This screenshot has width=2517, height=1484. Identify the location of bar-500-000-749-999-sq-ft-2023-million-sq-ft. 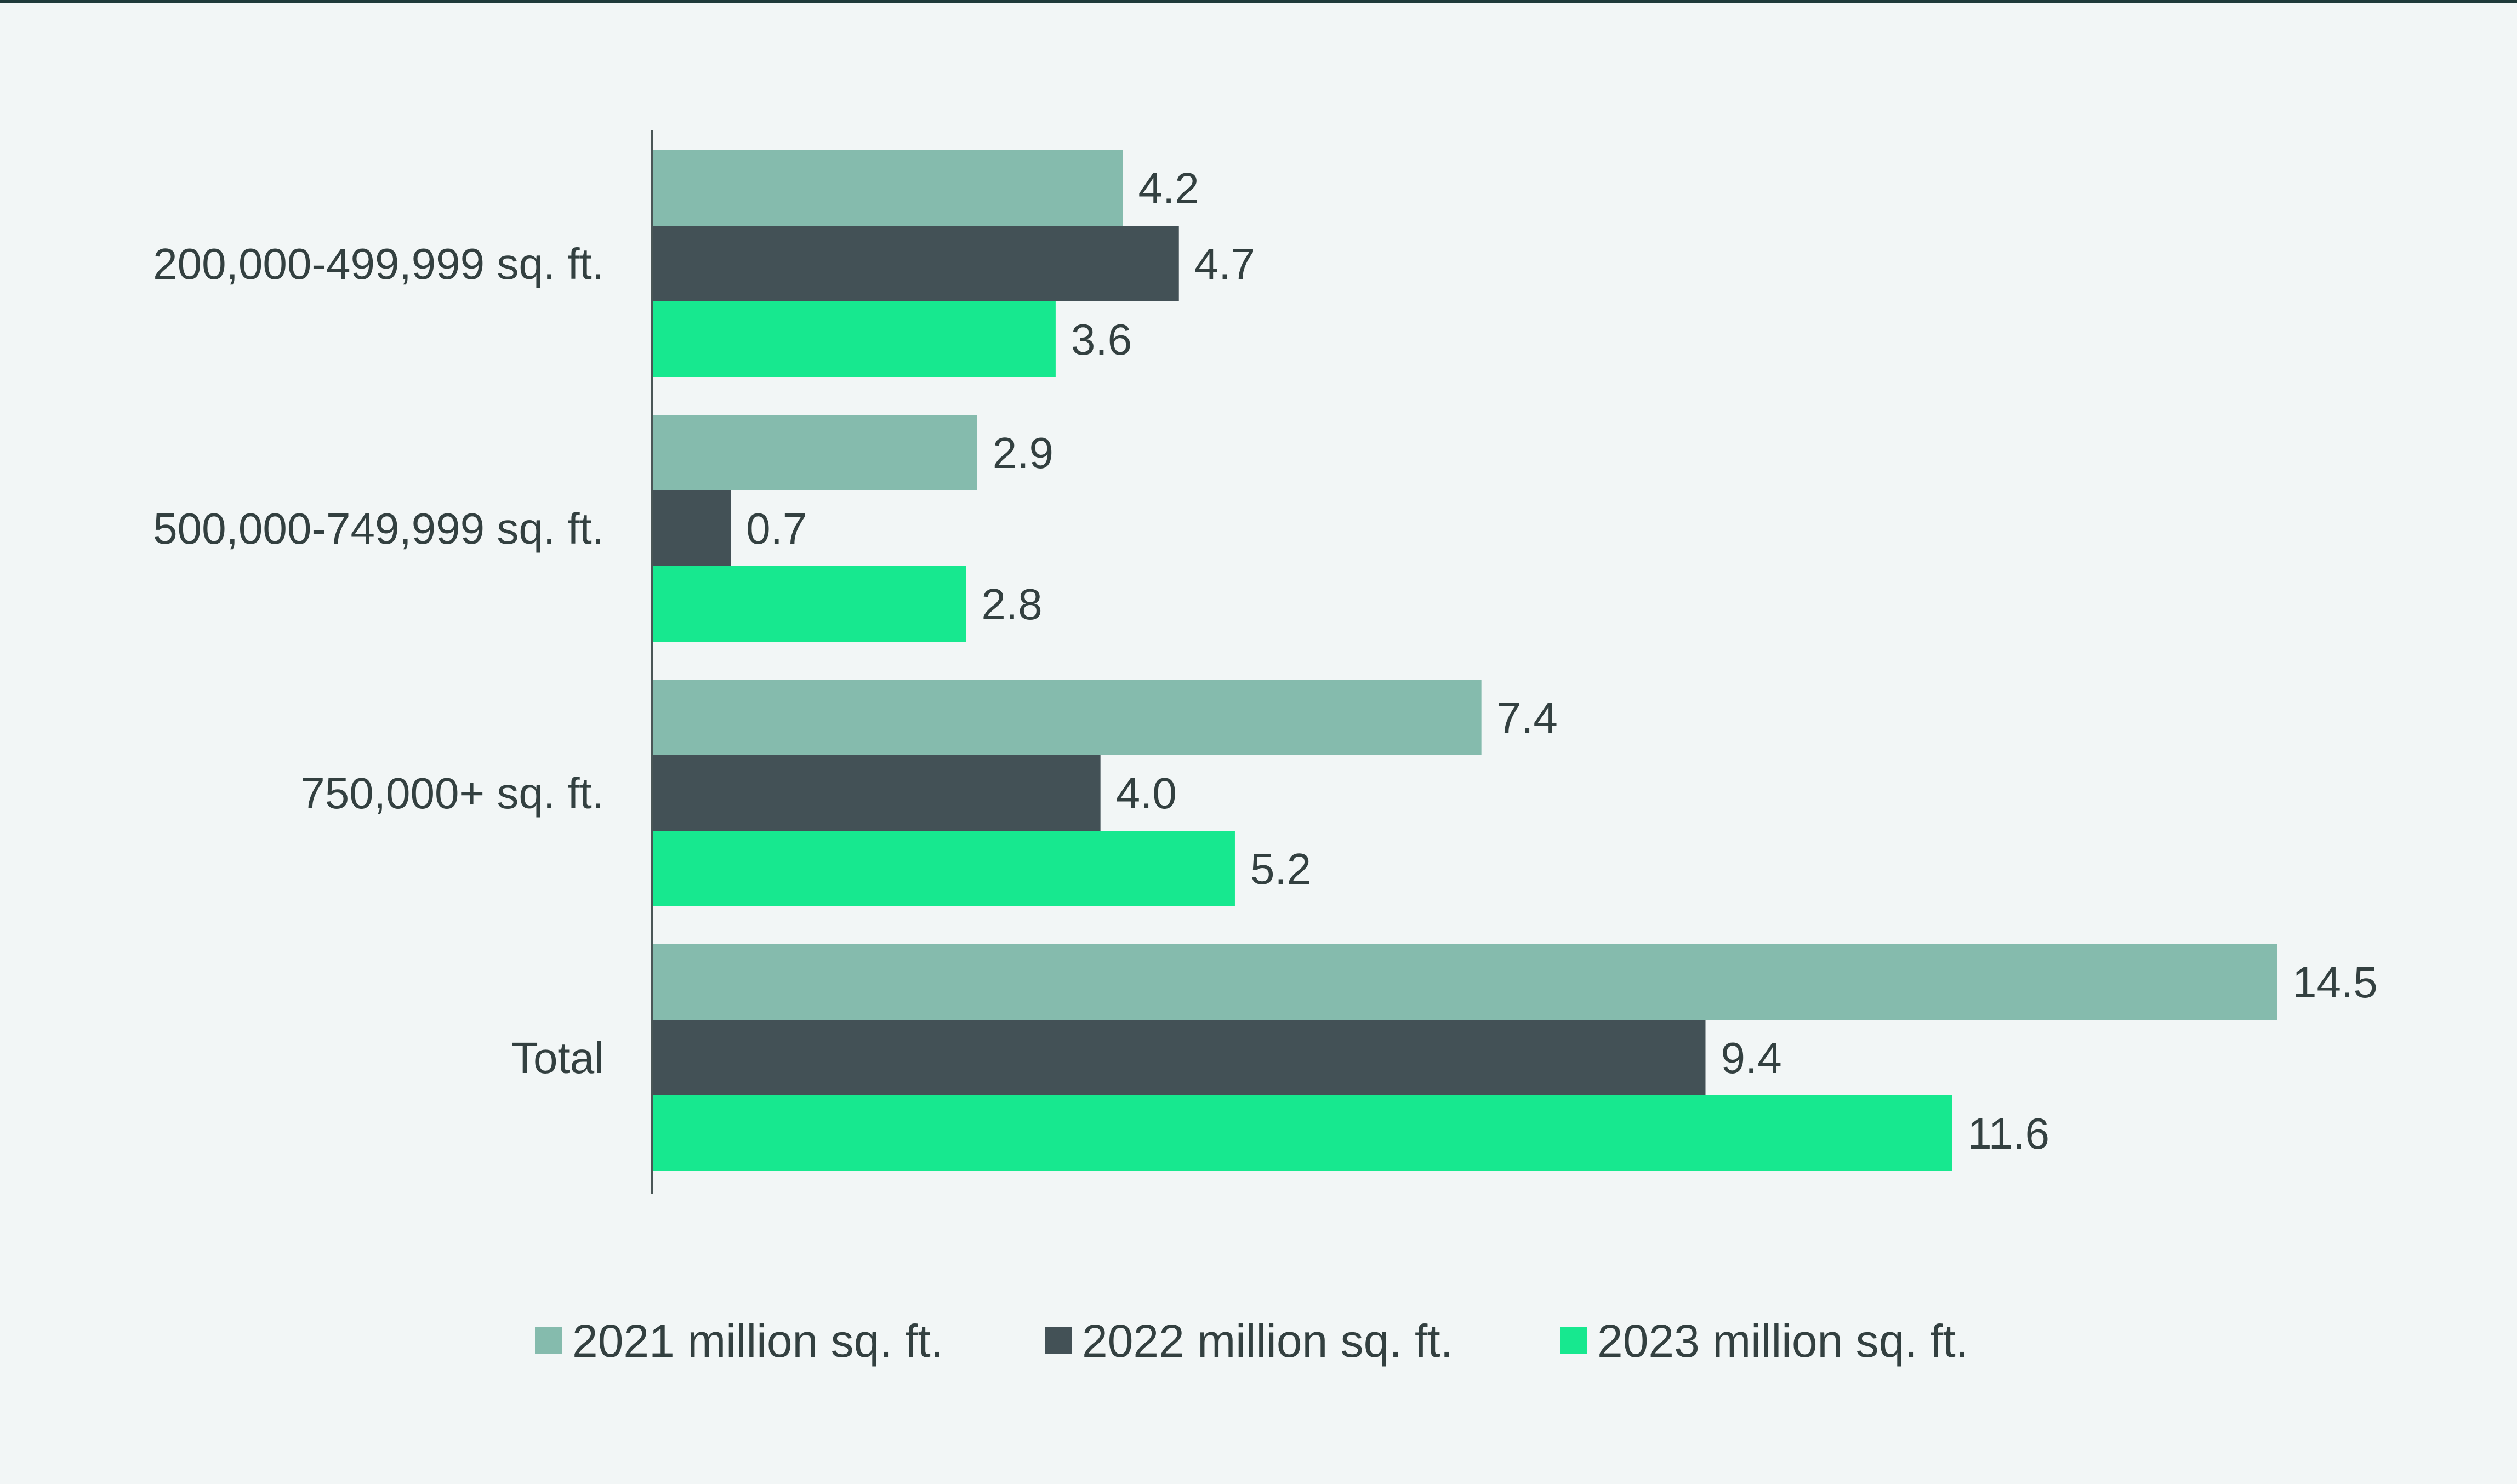
(809, 604).